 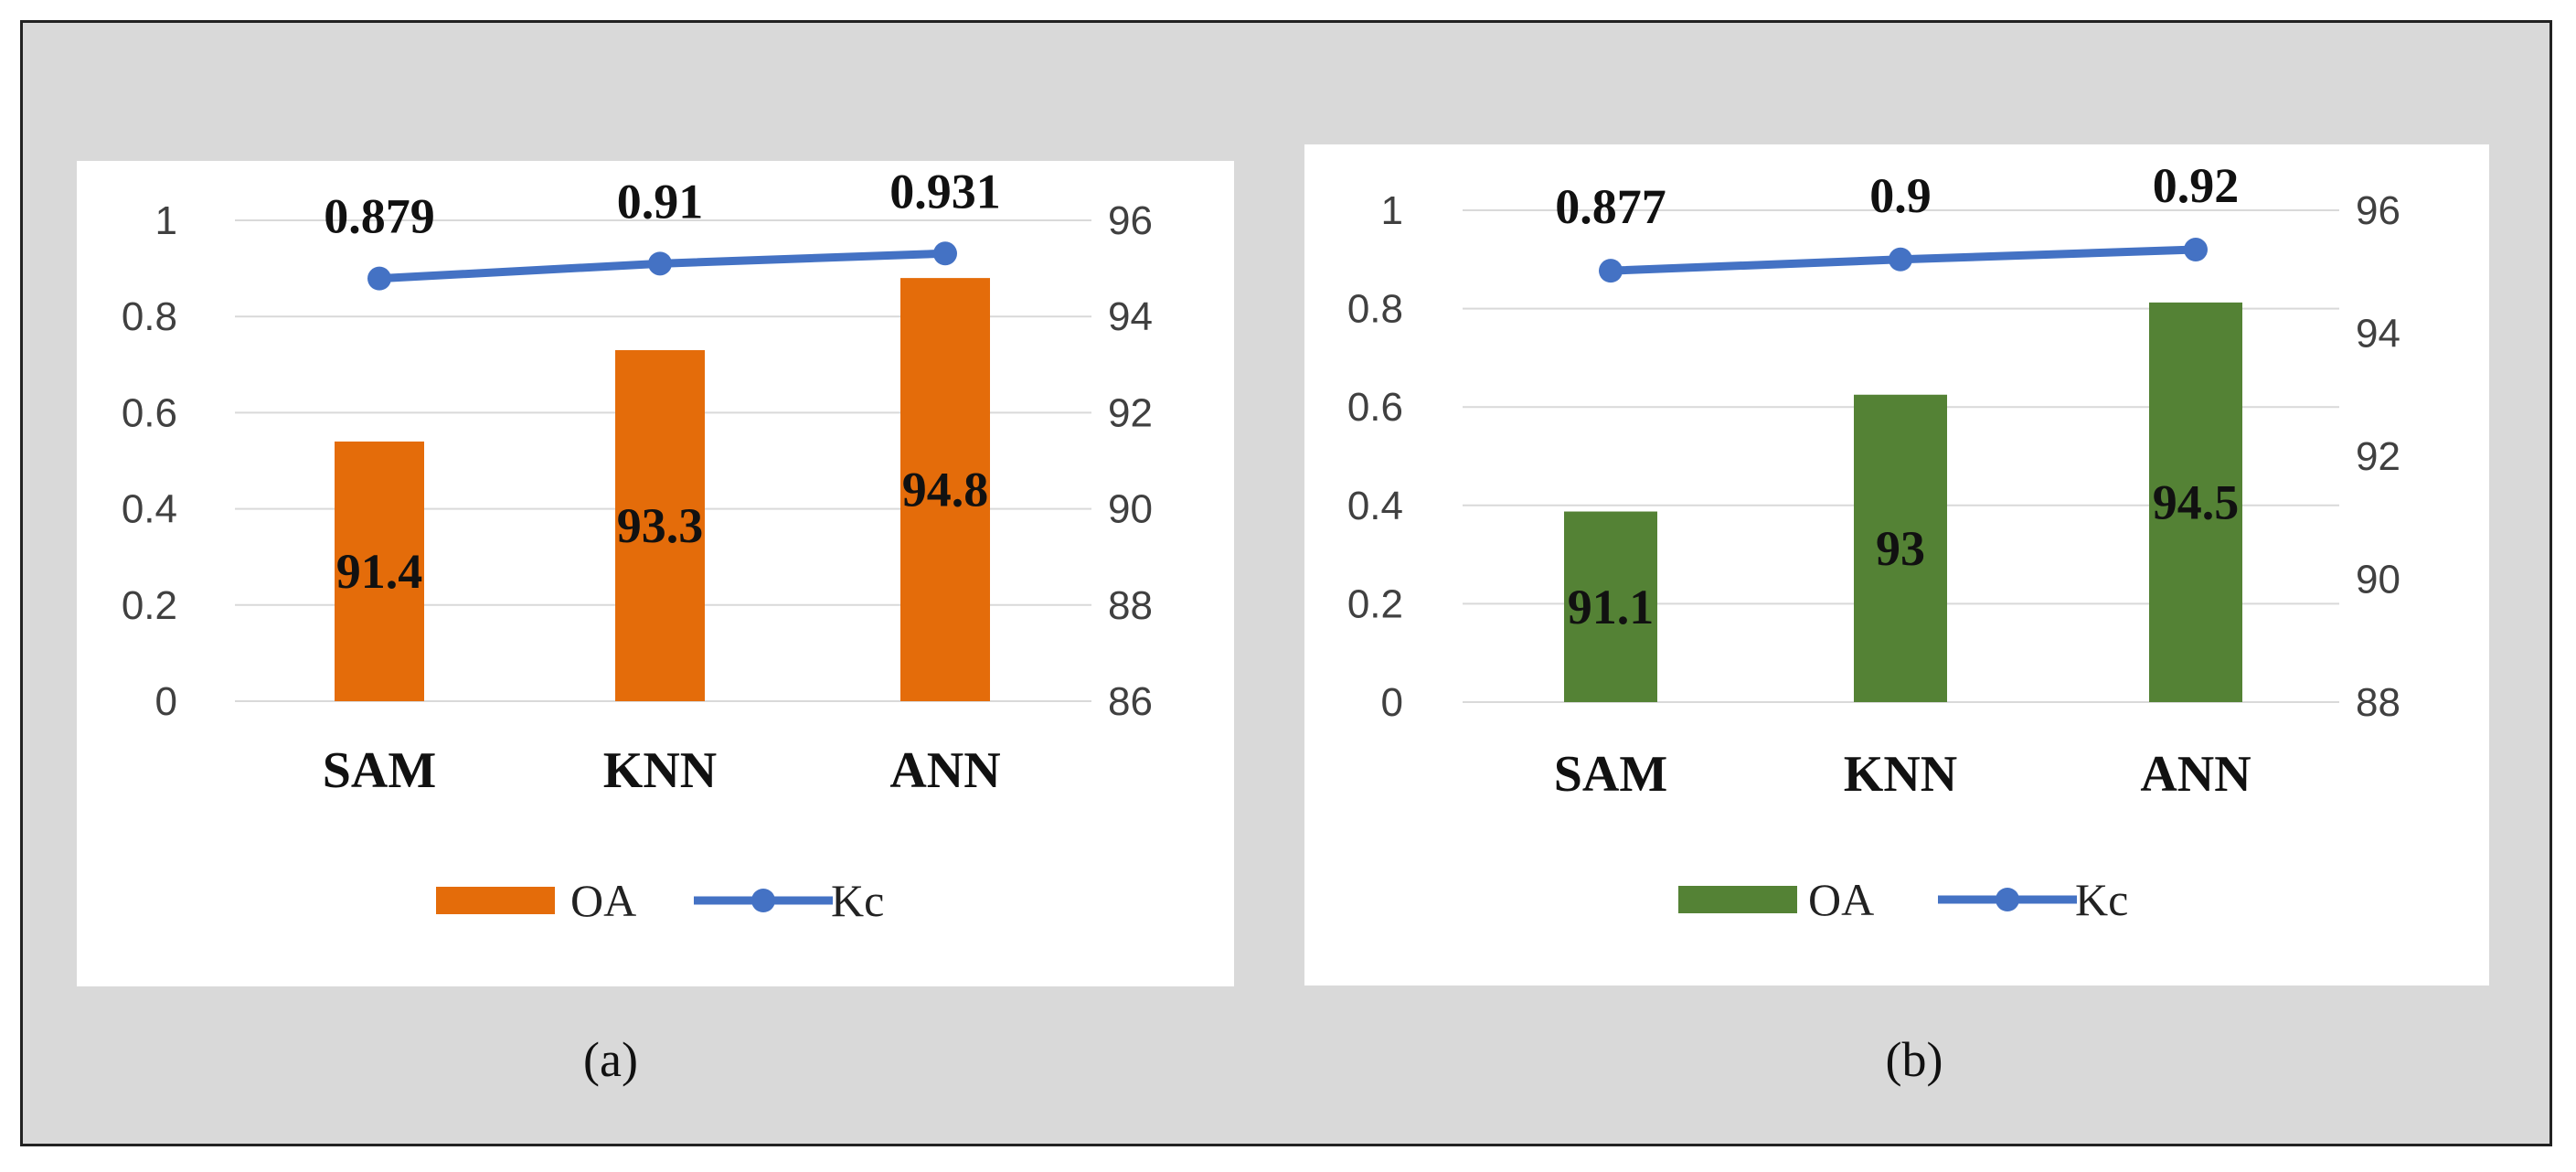 What do you see at coordinates (610, 1059) in the screenshot?
I see `caption-a: (a)` at bounding box center [610, 1059].